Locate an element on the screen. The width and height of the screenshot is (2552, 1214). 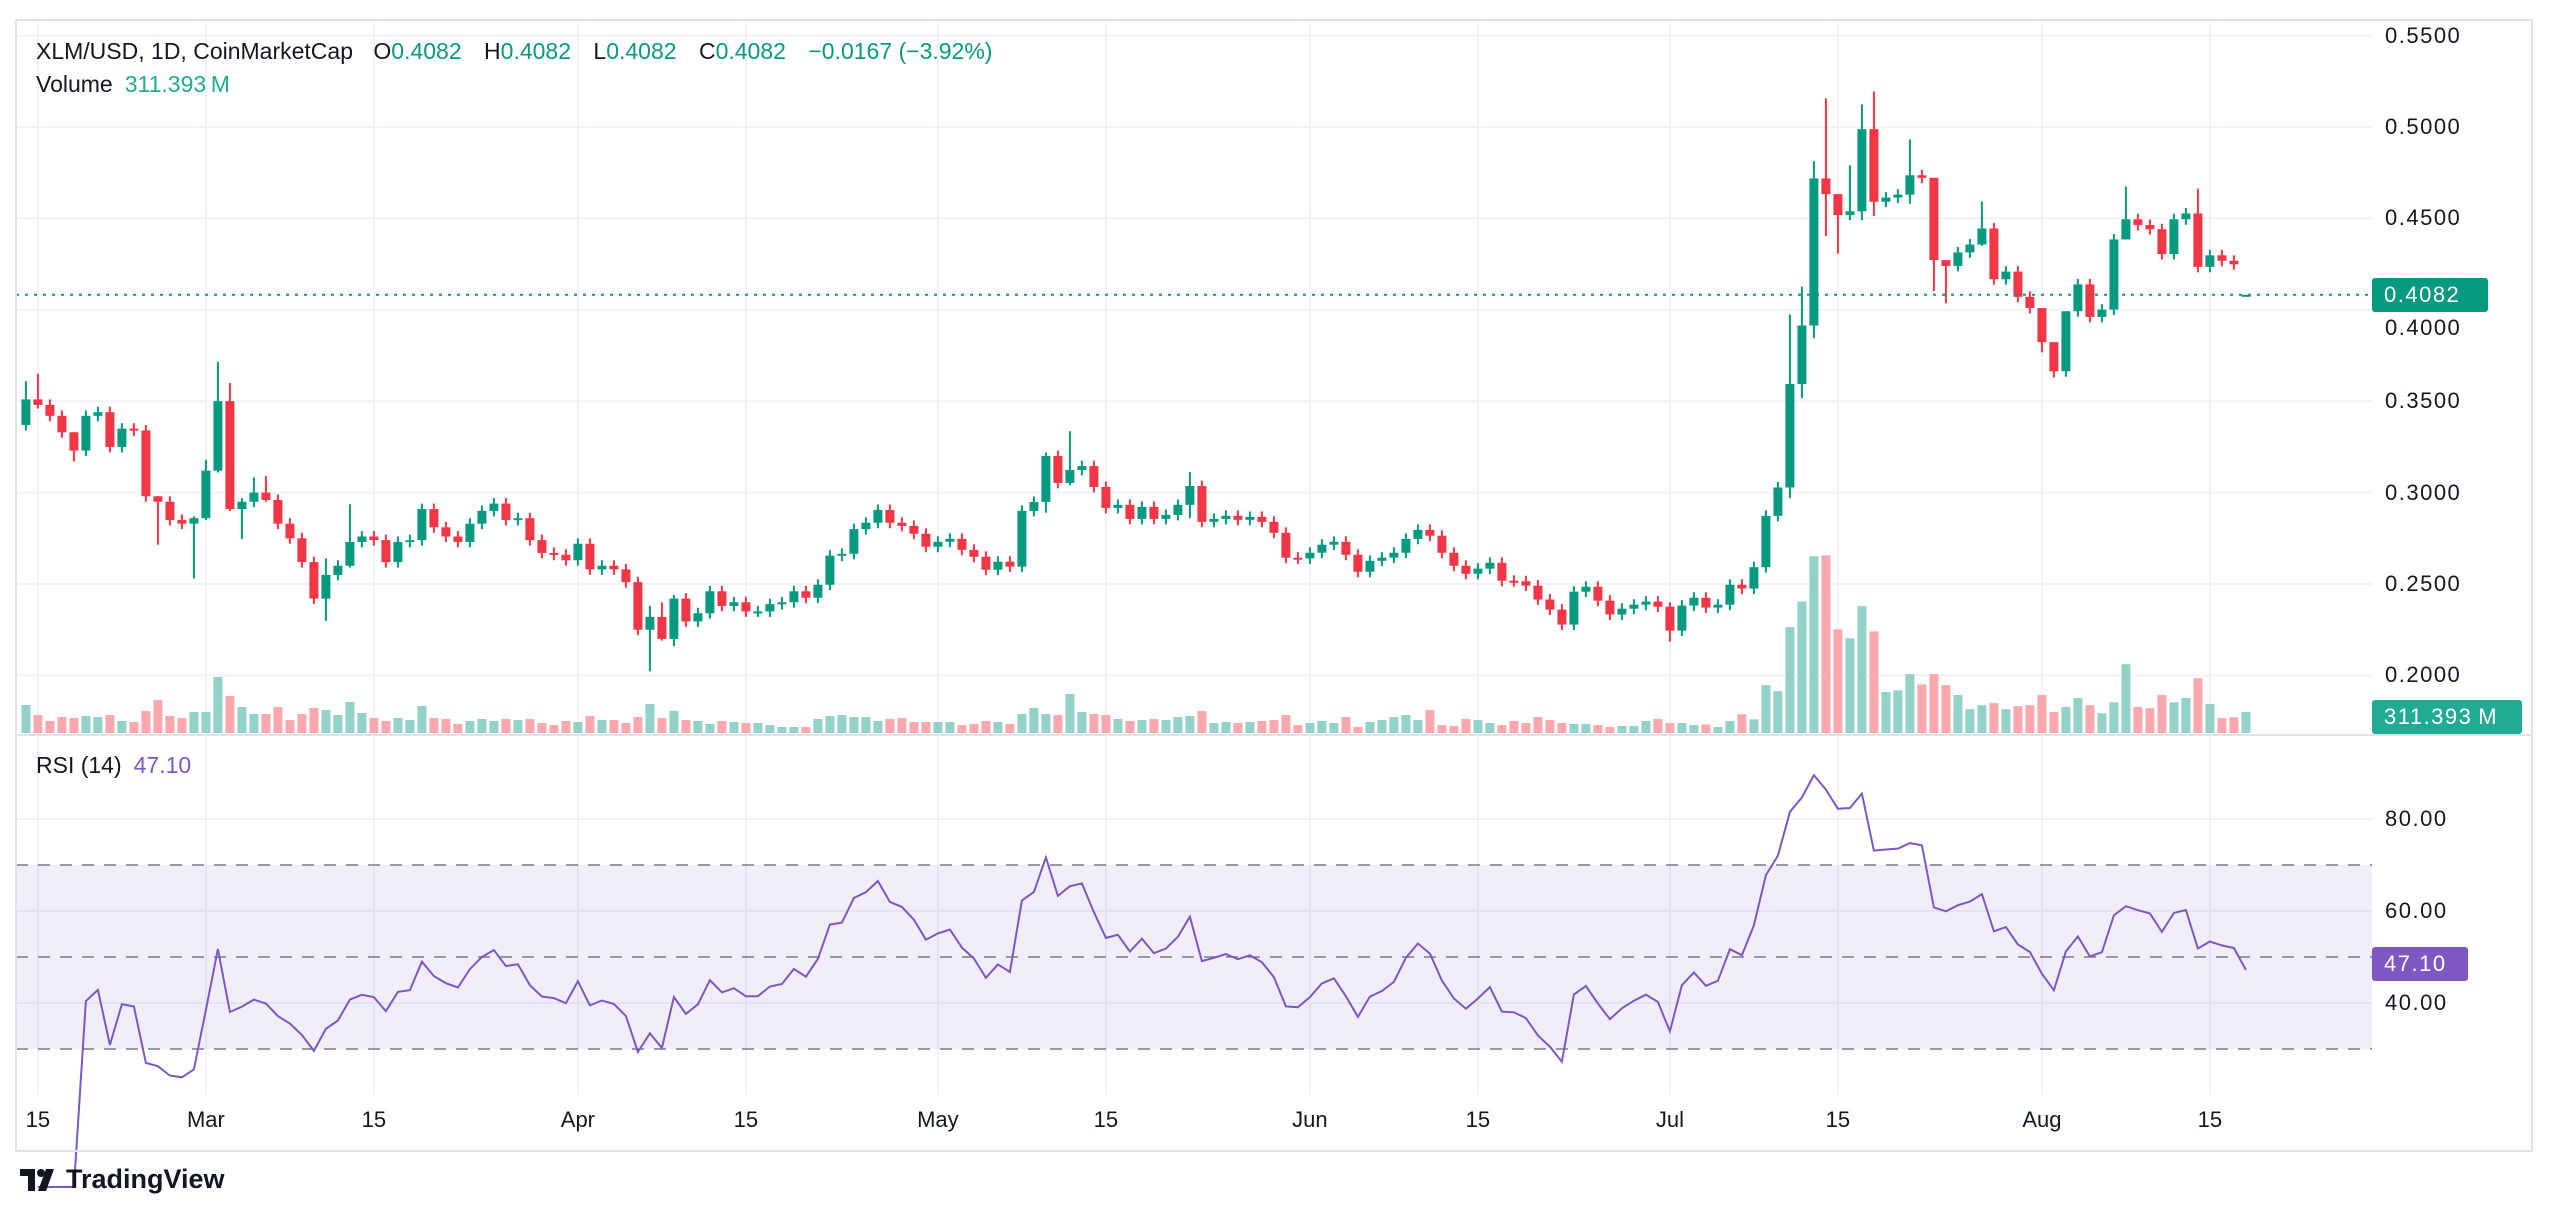
rsi-tick-label: 60.00 is located at coordinates (2416, 910).